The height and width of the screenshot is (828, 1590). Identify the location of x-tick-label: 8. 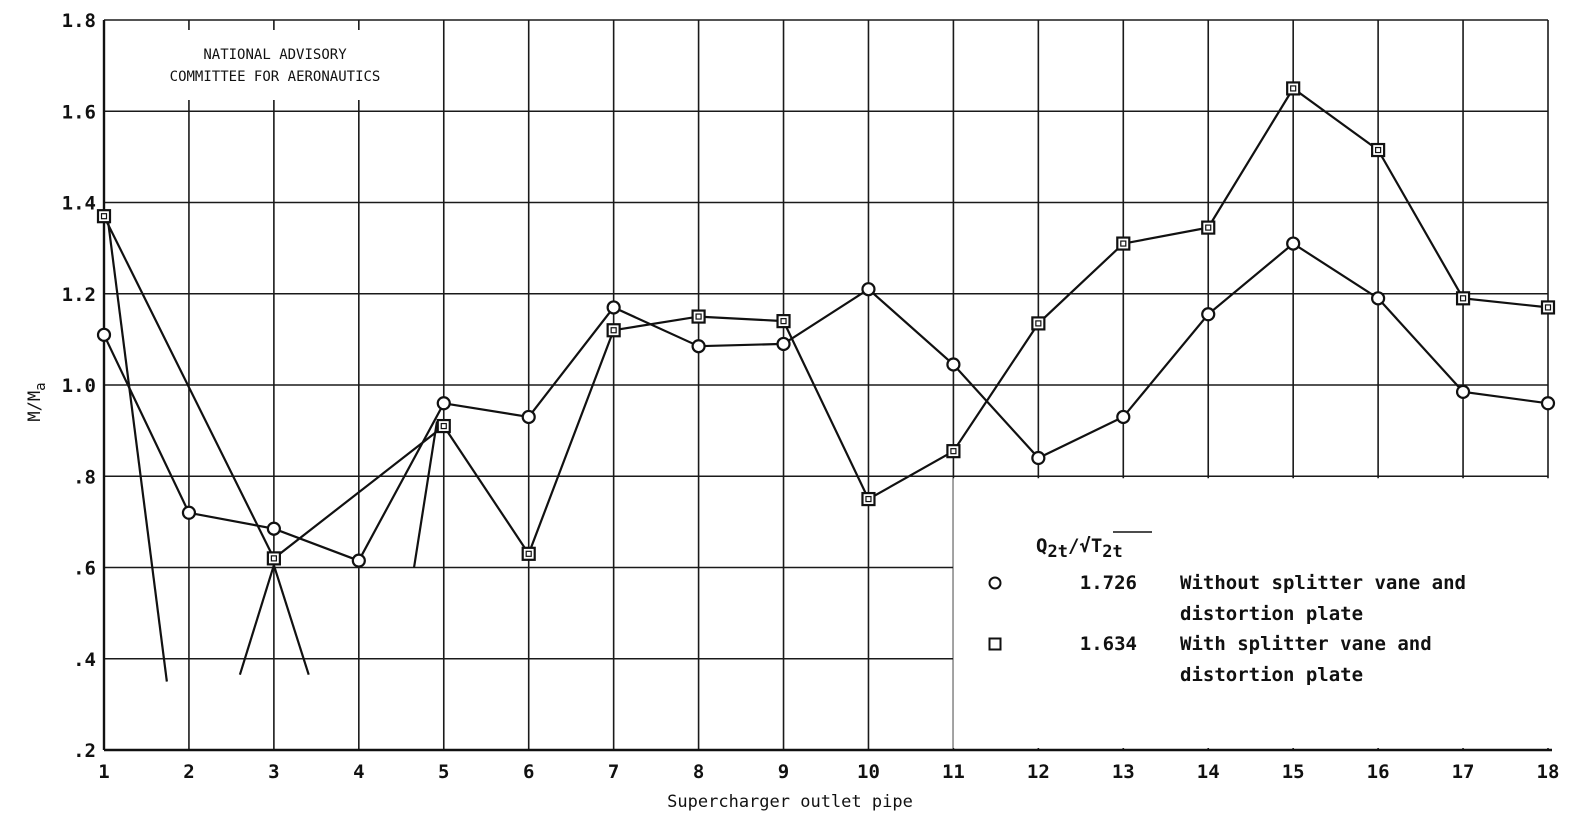
(698, 772).